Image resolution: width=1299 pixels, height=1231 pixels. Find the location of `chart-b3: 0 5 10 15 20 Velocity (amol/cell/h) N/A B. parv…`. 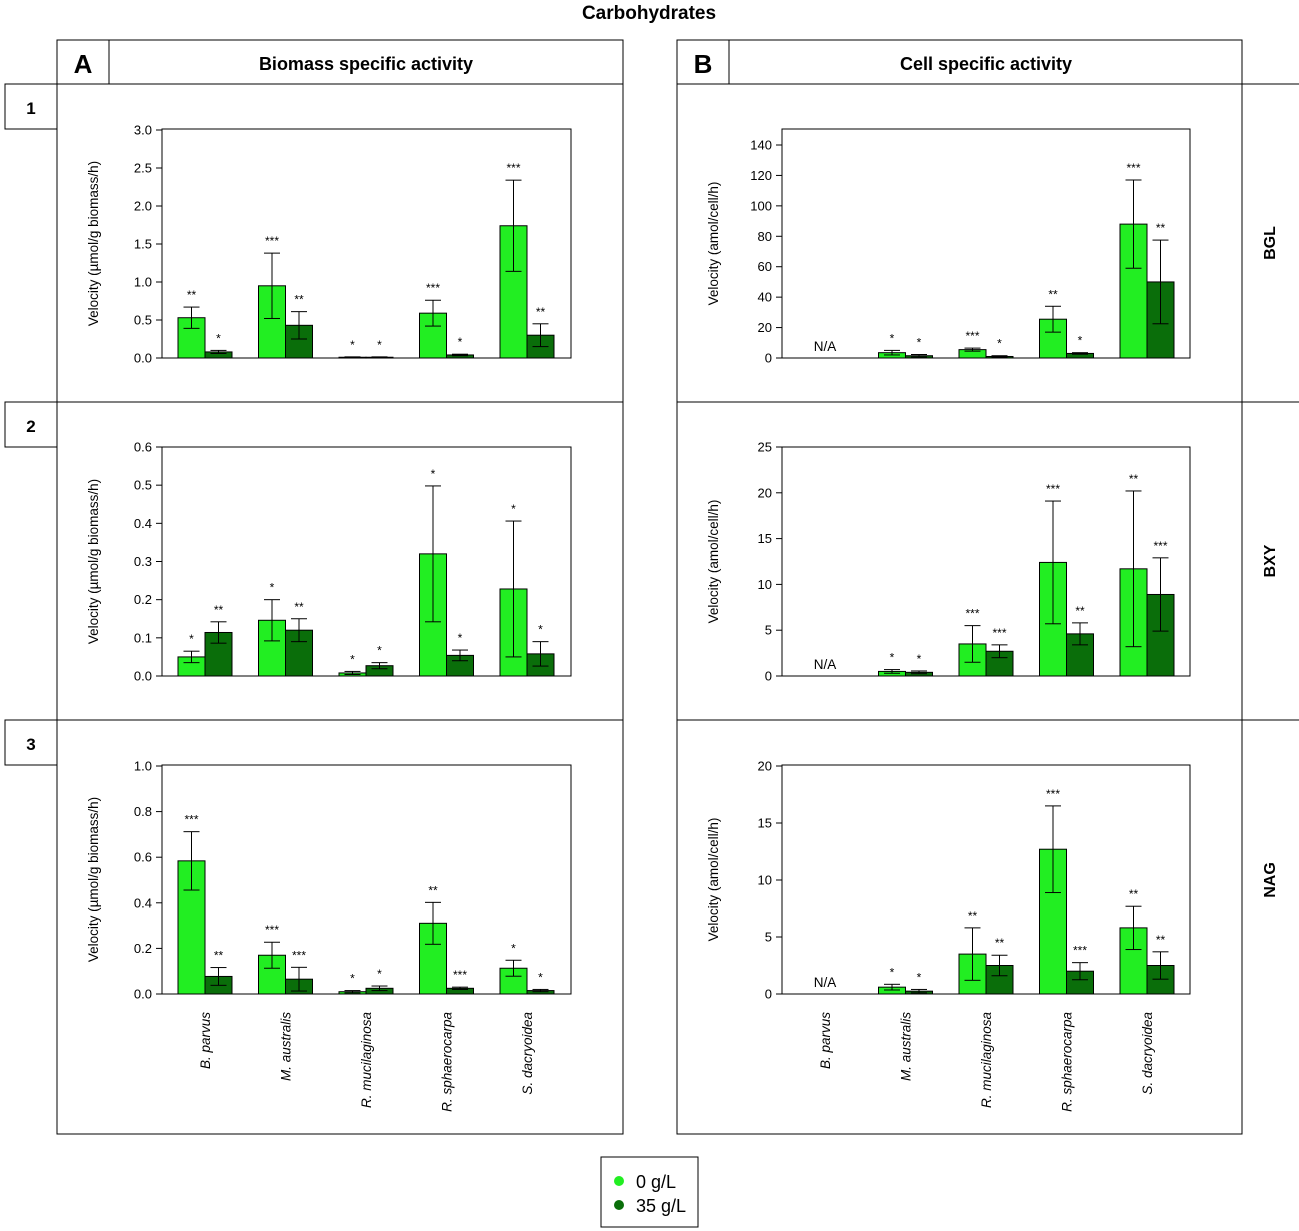

chart-b3: 0 5 10 15 20 Velocity (amol/cell/h) N/A B. parv… is located at coordinates (948, 935).